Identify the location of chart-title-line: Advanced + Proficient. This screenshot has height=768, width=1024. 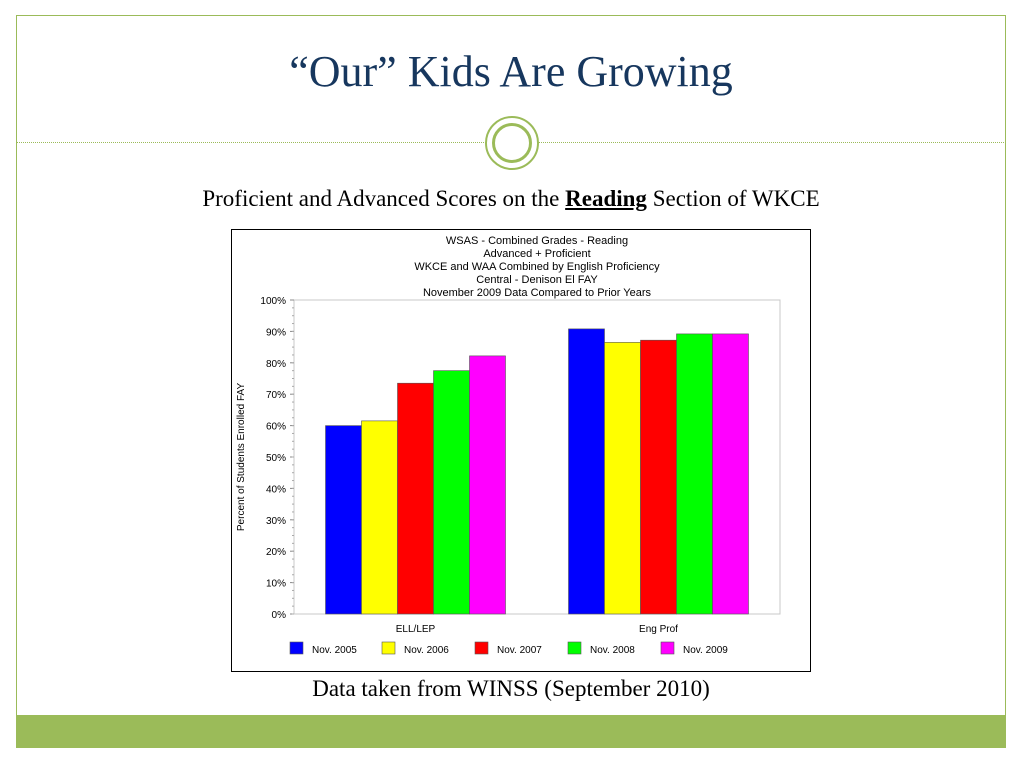
(536, 254).